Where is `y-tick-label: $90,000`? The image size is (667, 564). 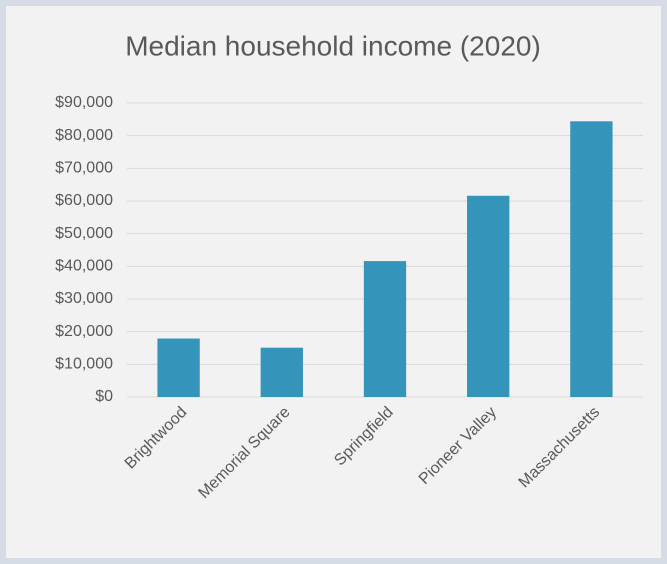 y-tick-label: $90,000 is located at coordinates (84, 102).